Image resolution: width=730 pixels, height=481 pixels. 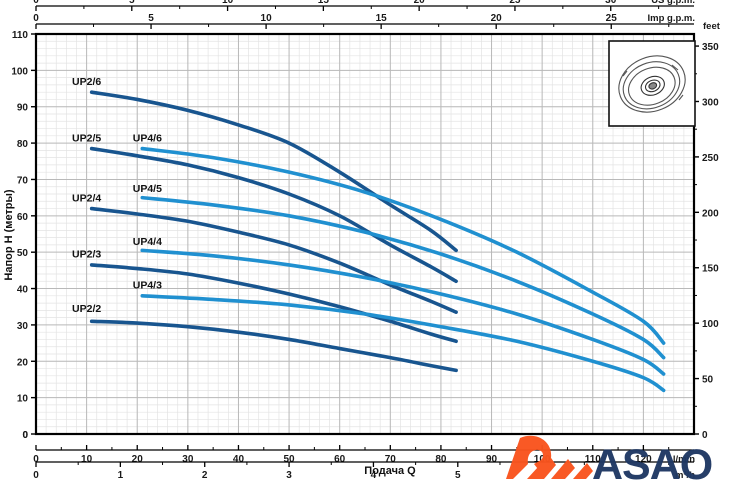 I want to click on svg-text: 200, so click(x=710, y=213).